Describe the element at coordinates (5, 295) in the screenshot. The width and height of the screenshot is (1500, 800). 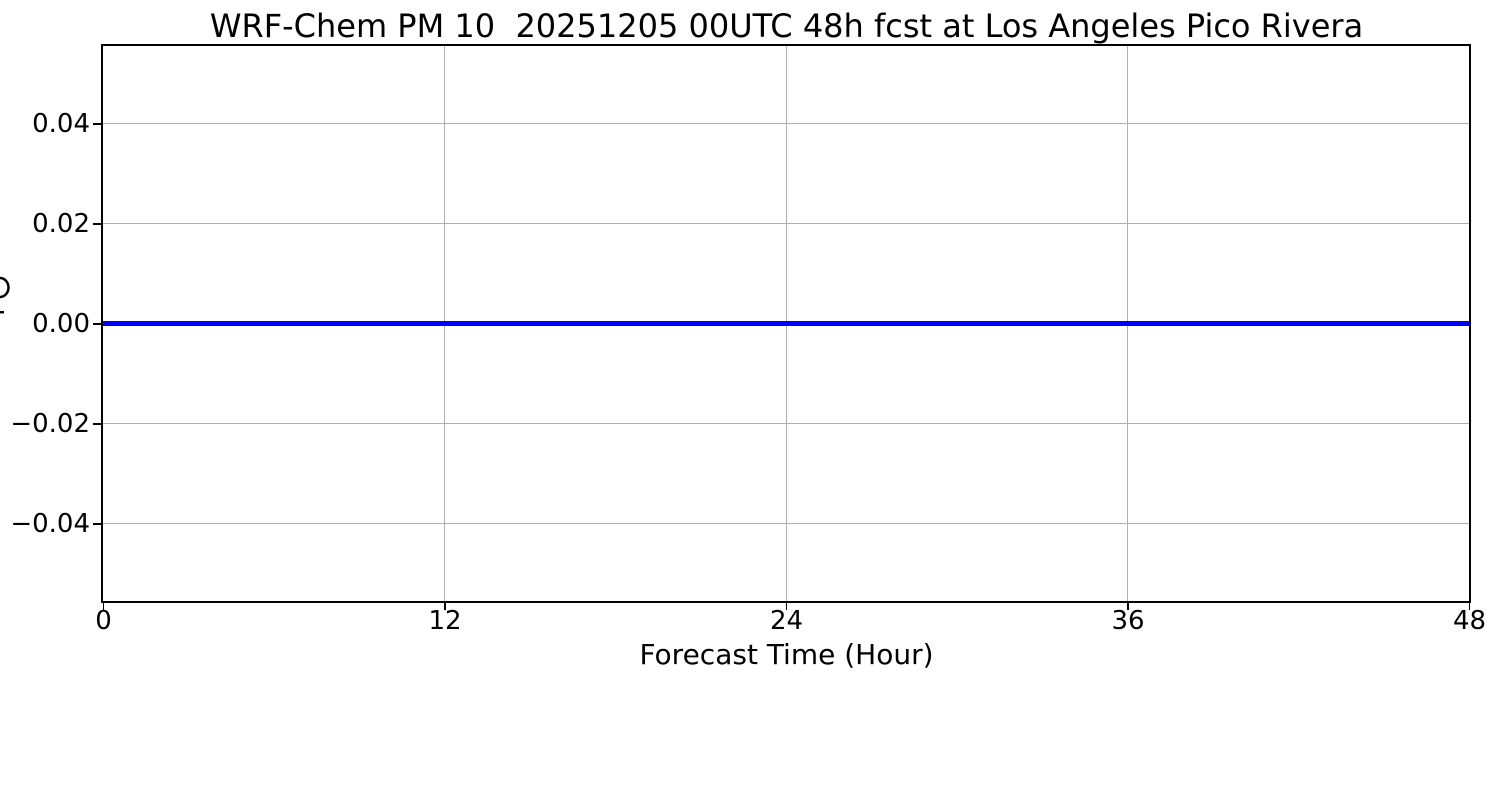
I see `y-axis-label-fragment` at that location.